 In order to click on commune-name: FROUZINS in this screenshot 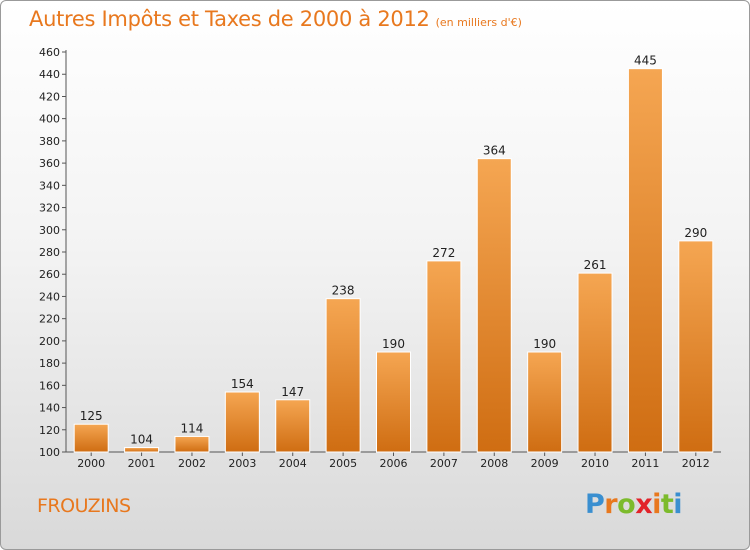, I will do `click(84, 506)`.